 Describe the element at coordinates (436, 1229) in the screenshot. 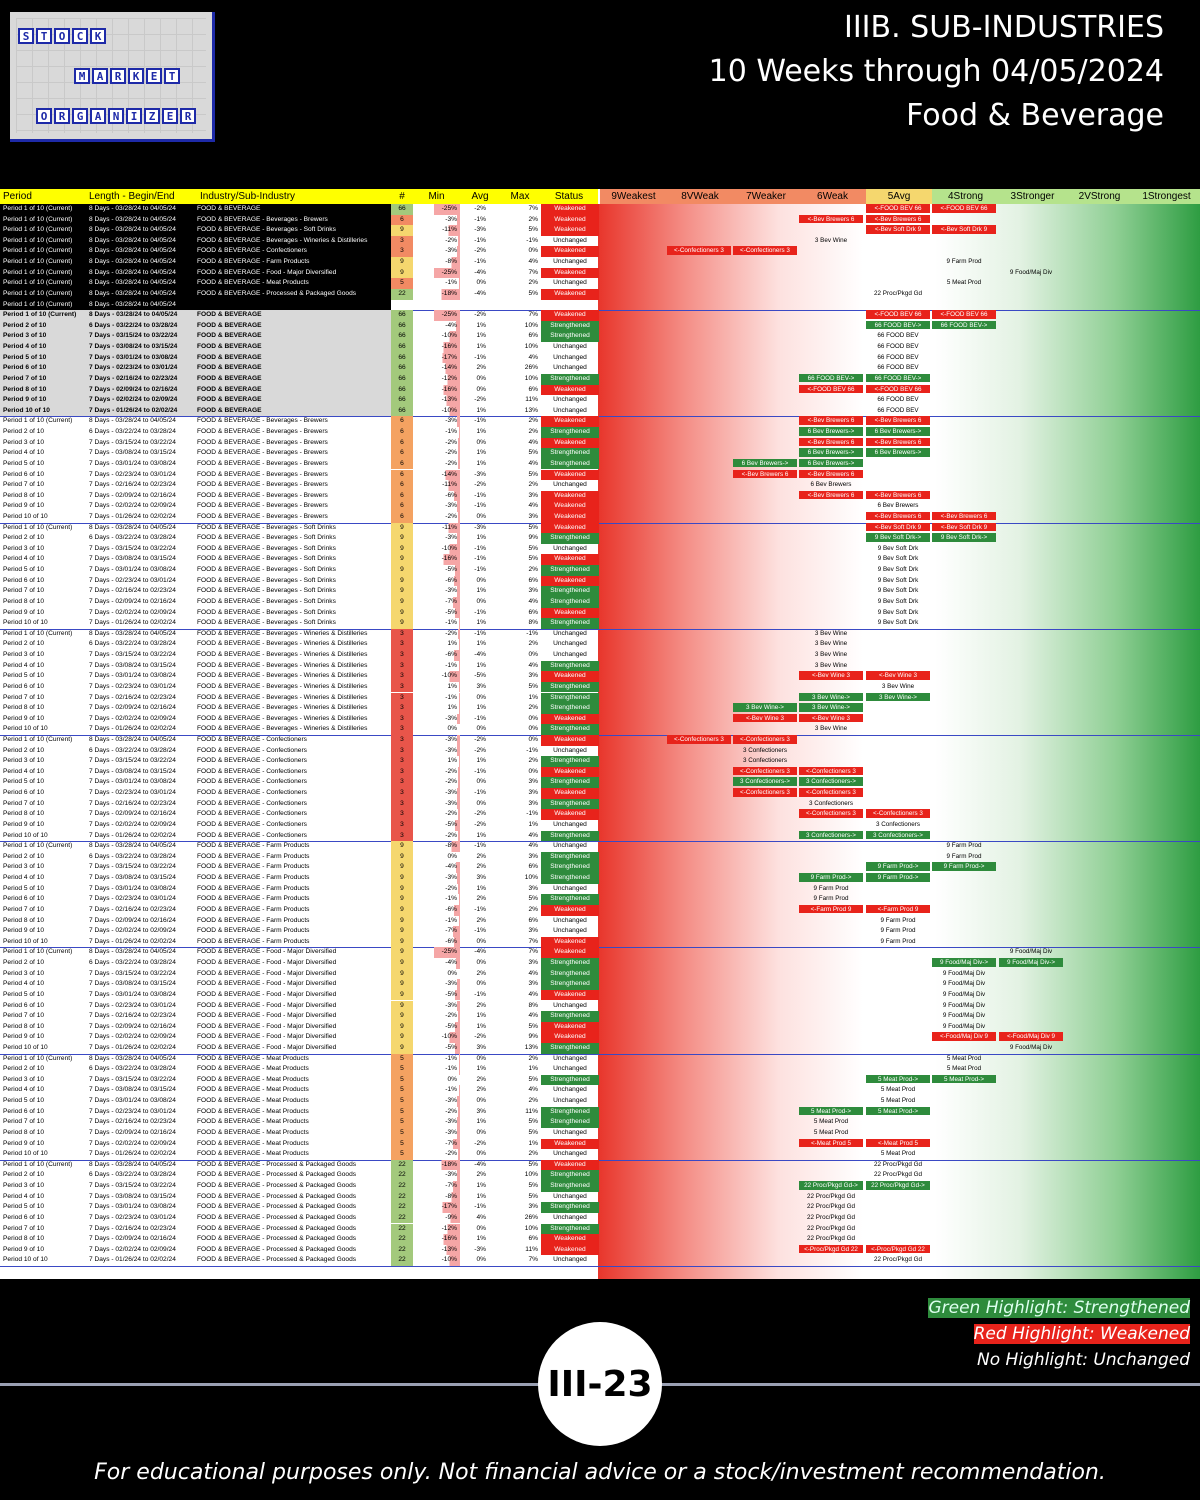

I see `table-cell: -12%` at that location.